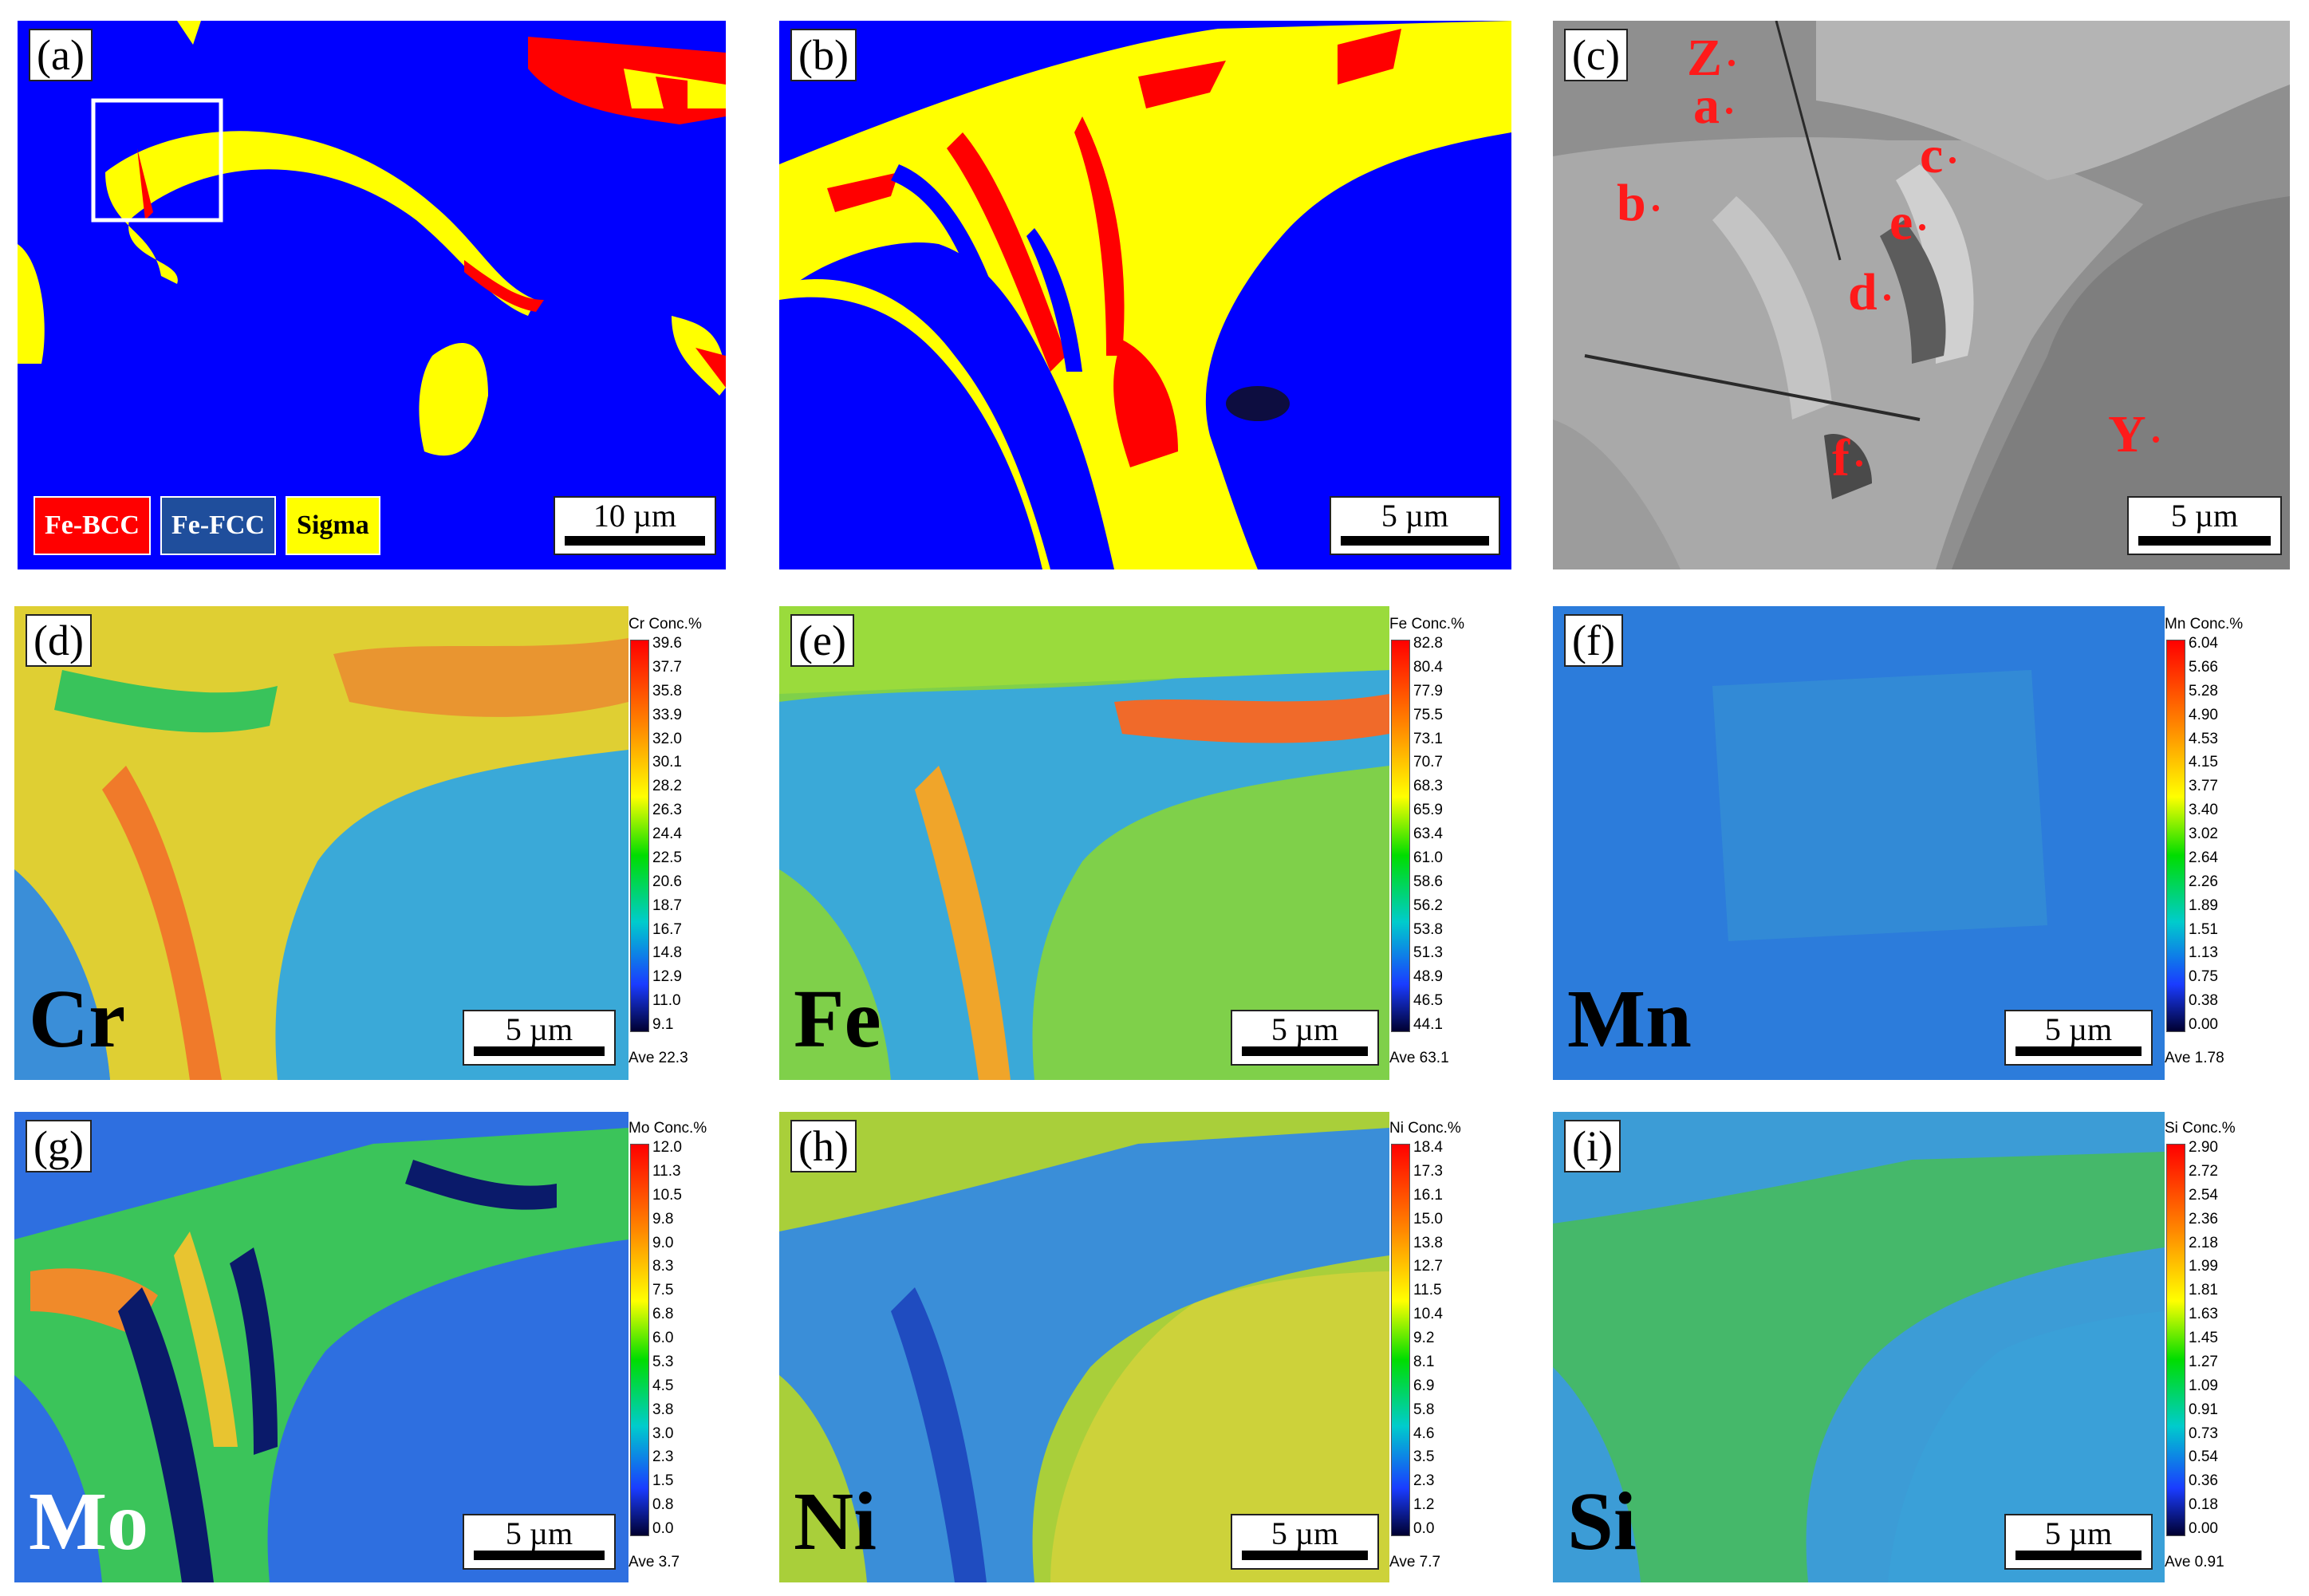  Describe the element at coordinates (1428, 690) in the screenshot. I see `colorbar-tick-label: 77.9` at that location.